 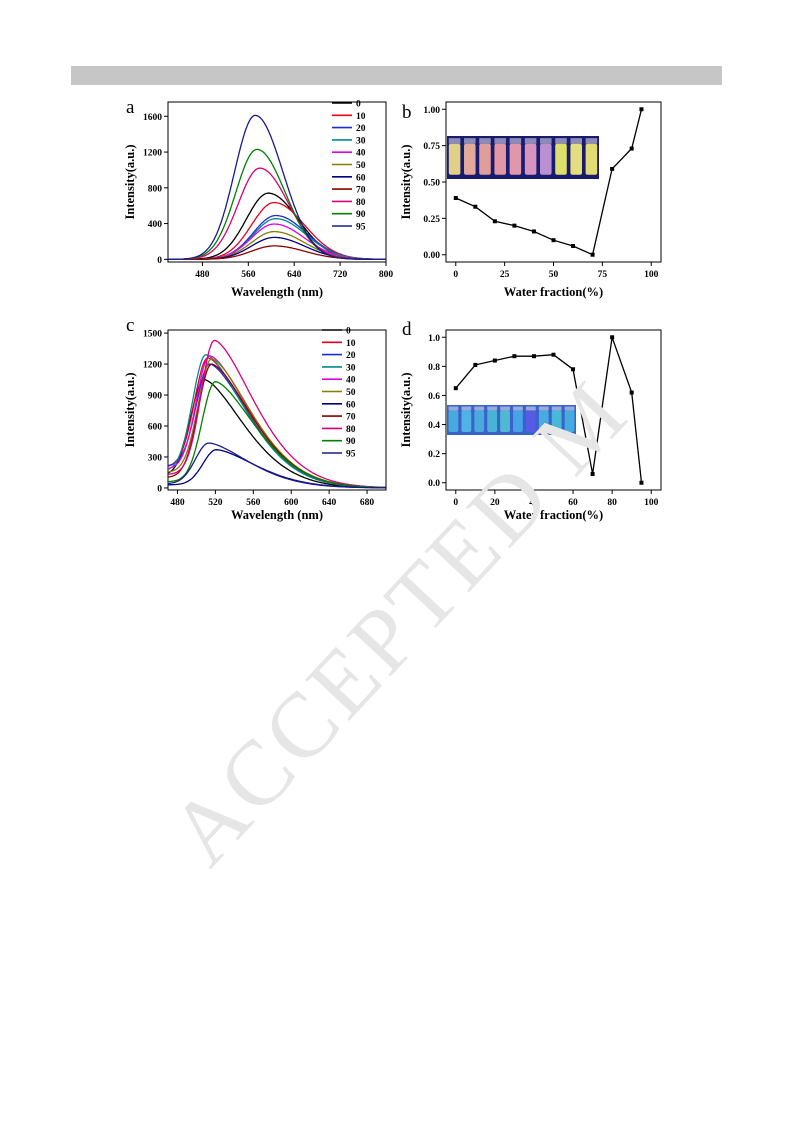 I want to click on panel-label: d, so click(x=407, y=329).